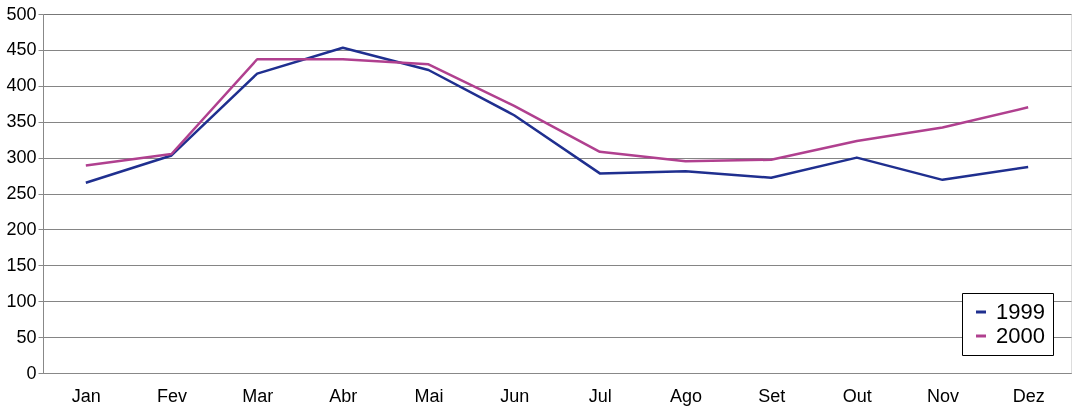 This screenshot has width=1082, height=415. What do you see at coordinates (343, 395) in the screenshot?
I see `x-tick-label: Abr` at bounding box center [343, 395].